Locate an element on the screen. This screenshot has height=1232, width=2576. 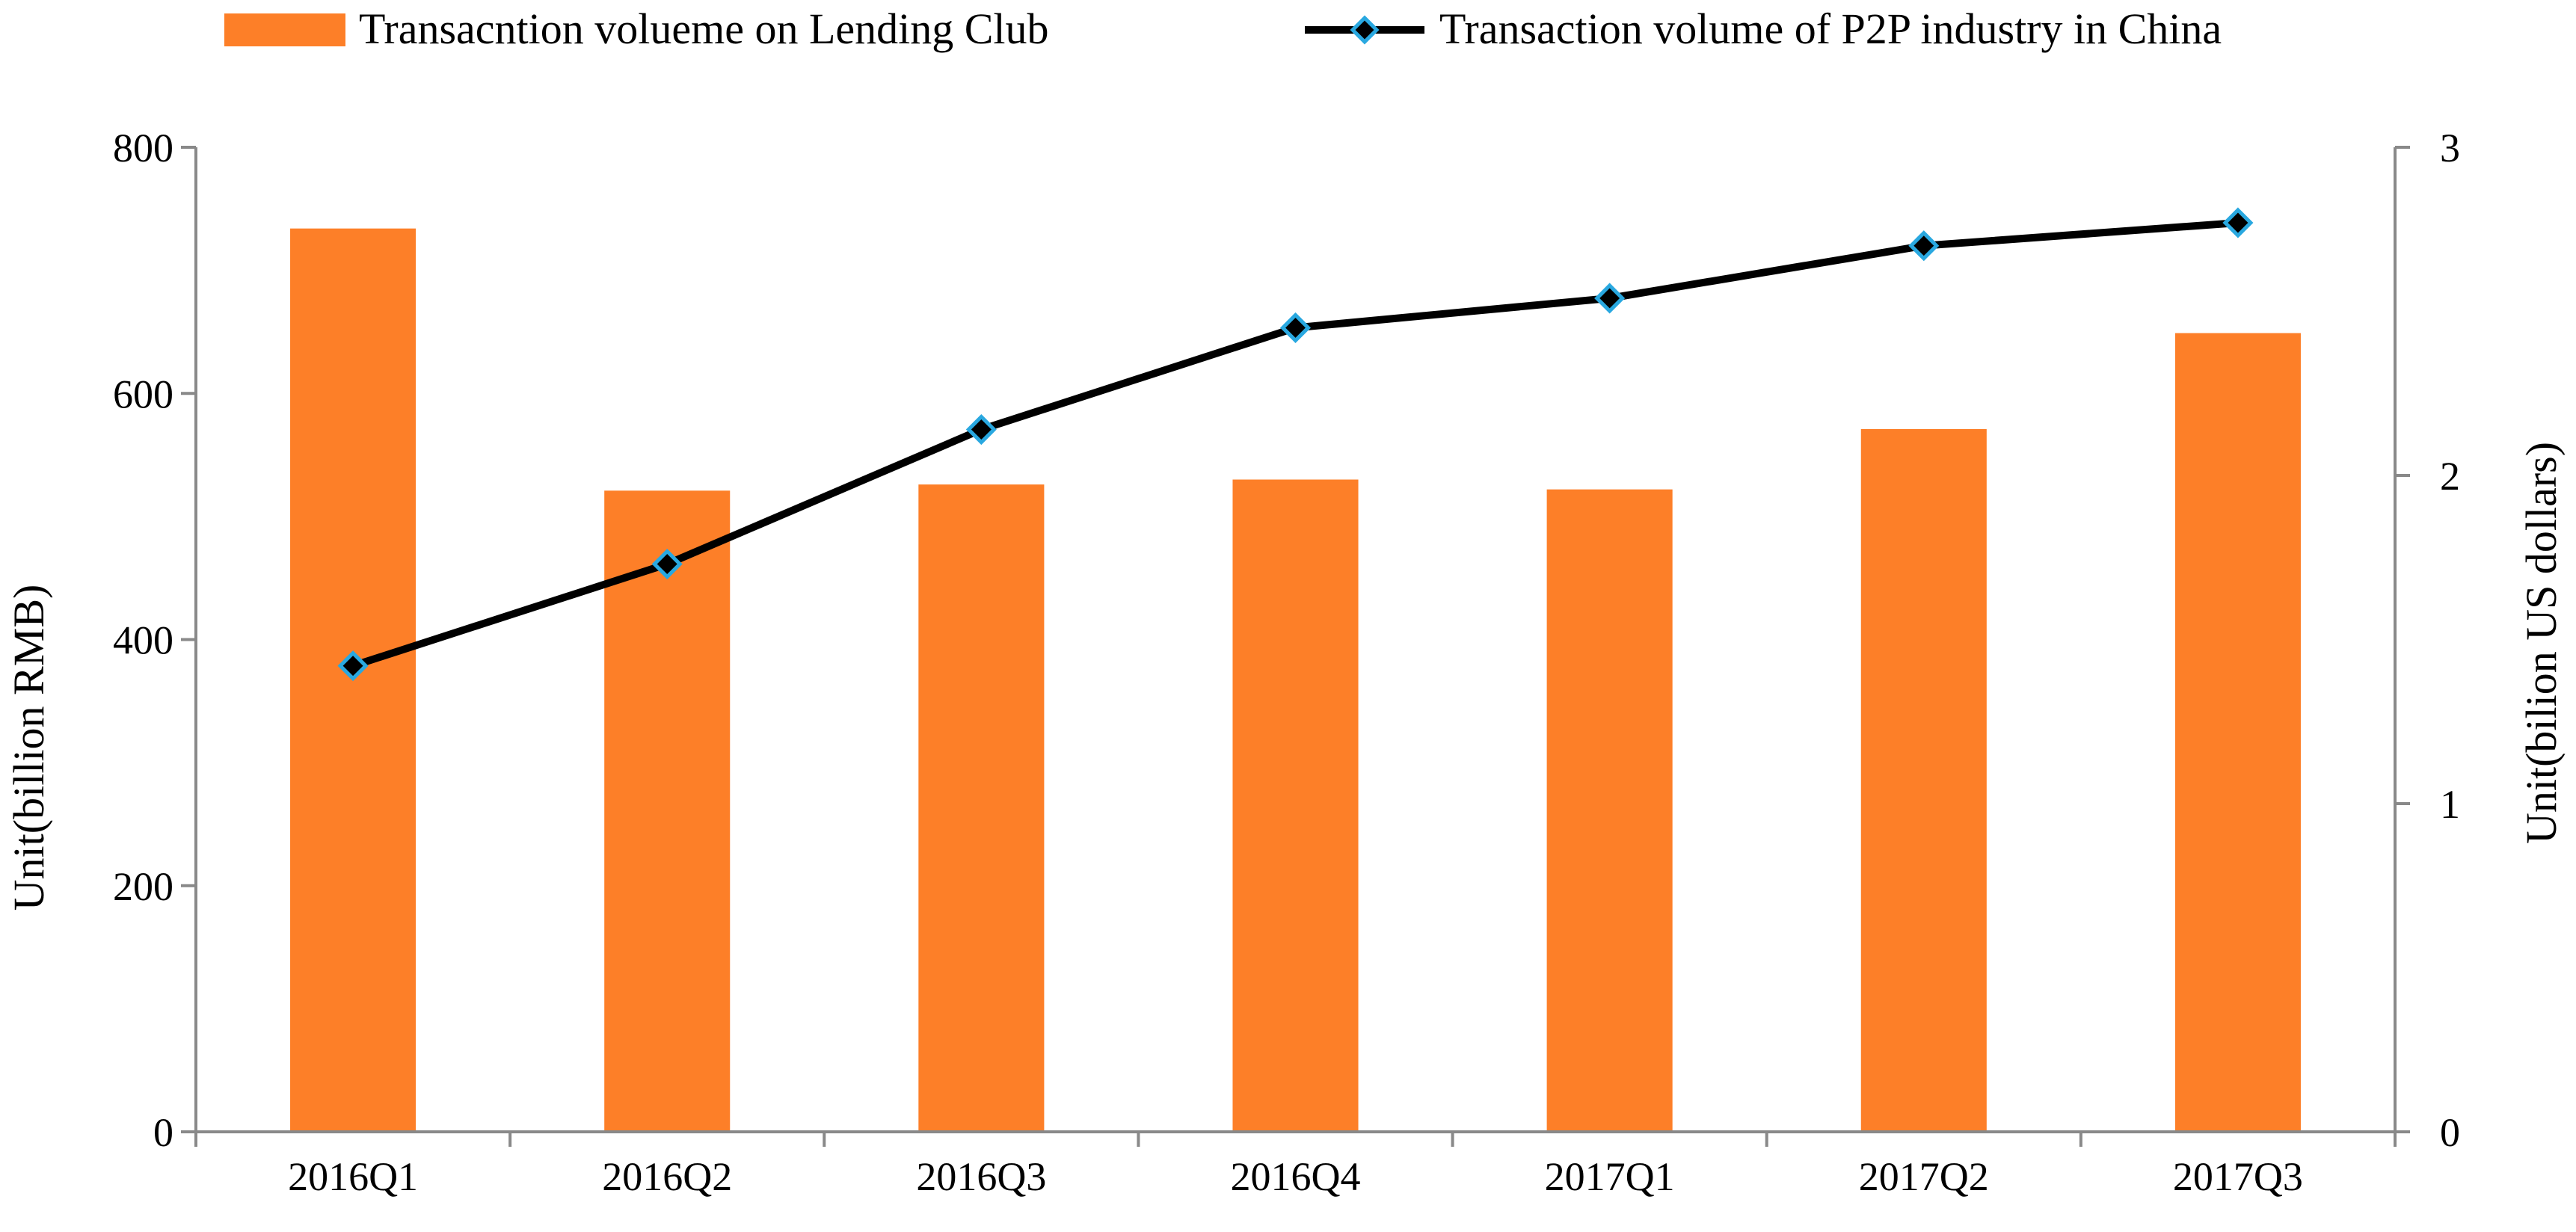
line-point-2017Q2 is located at coordinates (1924, 246).